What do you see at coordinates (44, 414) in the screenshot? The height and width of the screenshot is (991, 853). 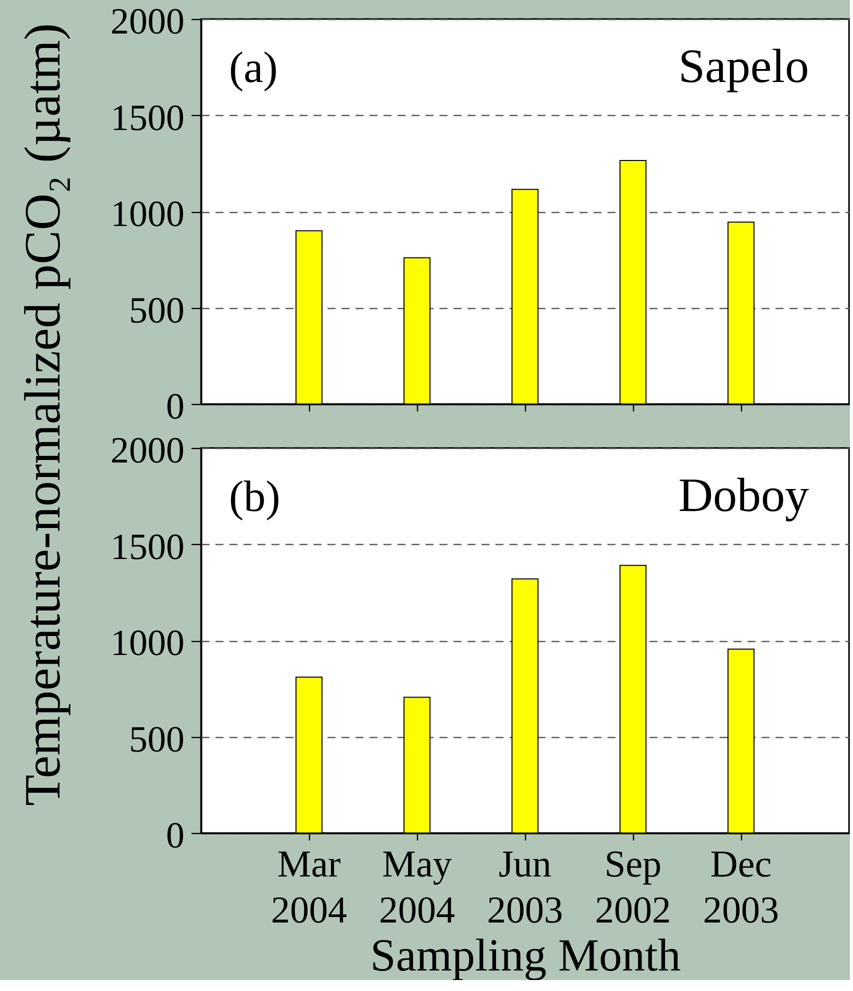 I see `y-axis-title: Temperature-normalized pCO₂ (µatm)` at bounding box center [44, 414].